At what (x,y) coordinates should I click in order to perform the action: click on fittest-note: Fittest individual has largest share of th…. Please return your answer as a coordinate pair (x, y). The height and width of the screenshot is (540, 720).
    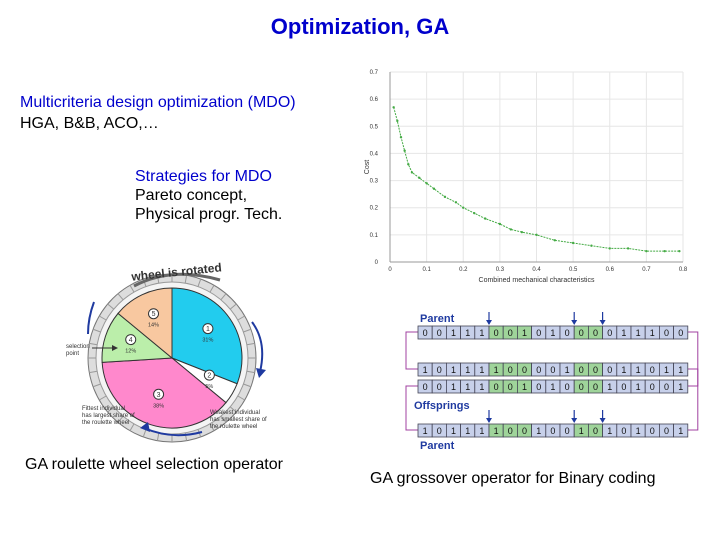
    Looking at the image, I should click on (108, 416).